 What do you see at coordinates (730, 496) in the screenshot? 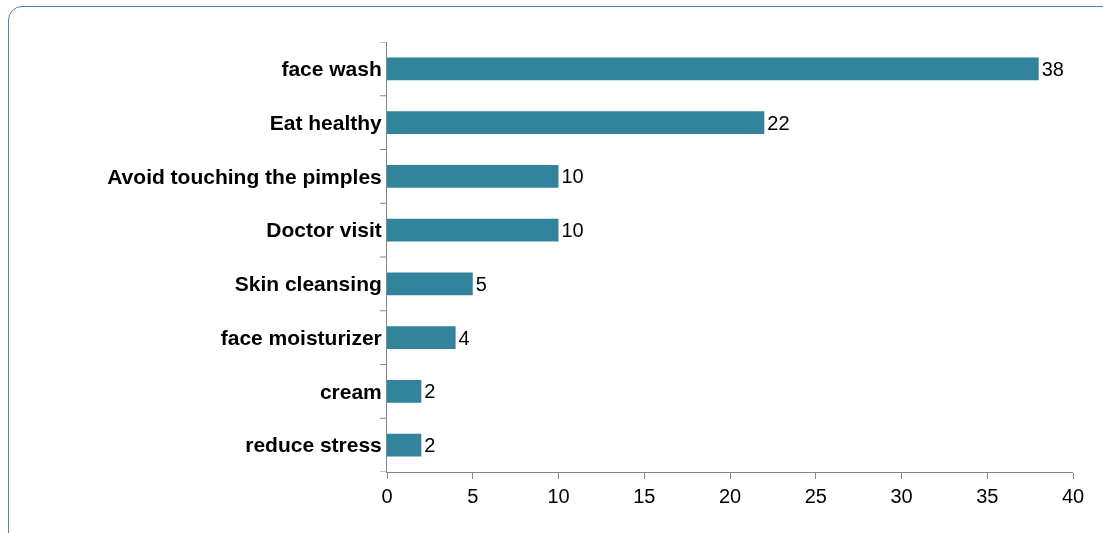
I see `x-tick-label: 20` at bounding box center [730, 496].